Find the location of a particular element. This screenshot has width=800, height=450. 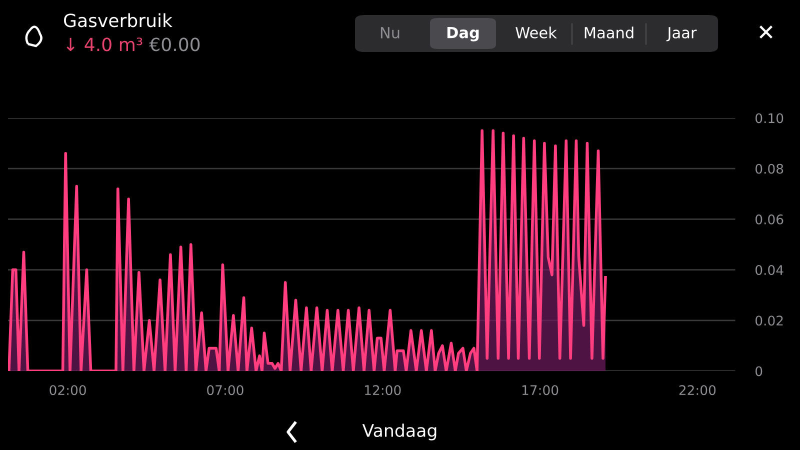

y-tick-label: 0.06 is located at coordinates (770, 219).